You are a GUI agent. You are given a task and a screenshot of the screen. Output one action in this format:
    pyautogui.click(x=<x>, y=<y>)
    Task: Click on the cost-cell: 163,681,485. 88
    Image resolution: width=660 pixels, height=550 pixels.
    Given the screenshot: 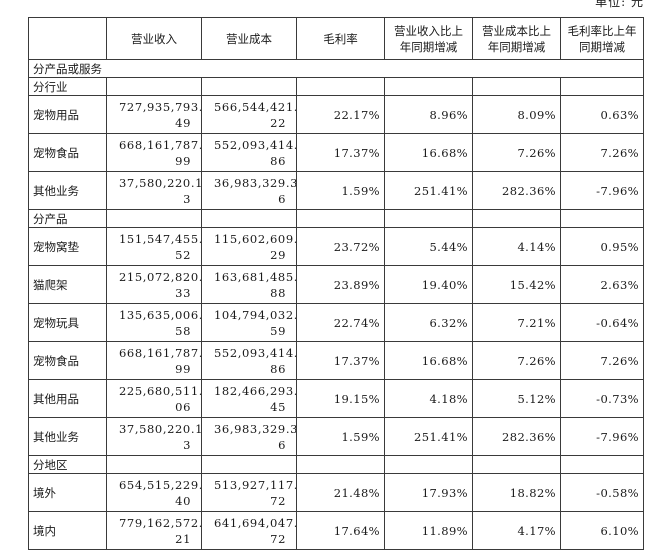 What is the action you would take?
    pyautogui.click(x=249, y=284)
    